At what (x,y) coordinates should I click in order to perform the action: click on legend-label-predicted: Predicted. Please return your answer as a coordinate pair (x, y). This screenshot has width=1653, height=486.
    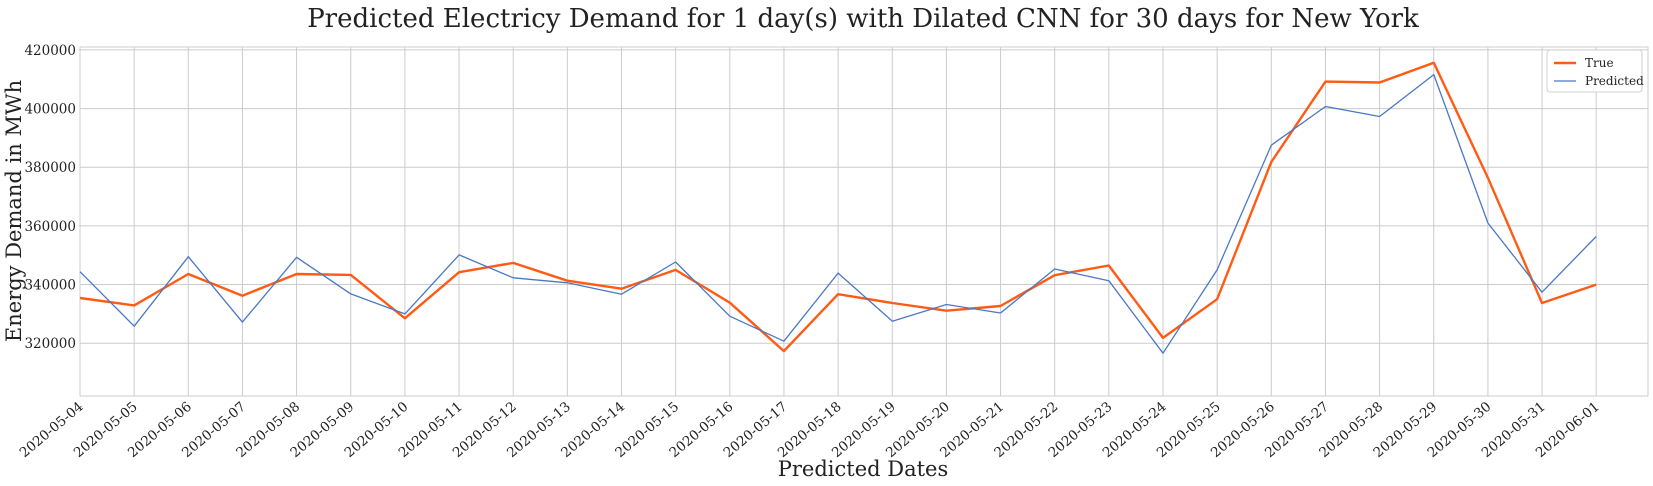
    Looking at the image, I should click on (1614, 81).